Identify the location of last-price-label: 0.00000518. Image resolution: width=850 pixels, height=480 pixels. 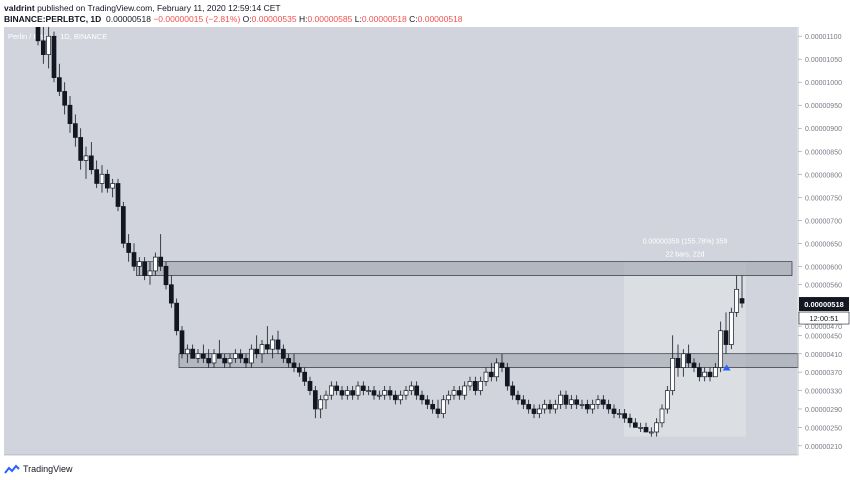
(824, 304).